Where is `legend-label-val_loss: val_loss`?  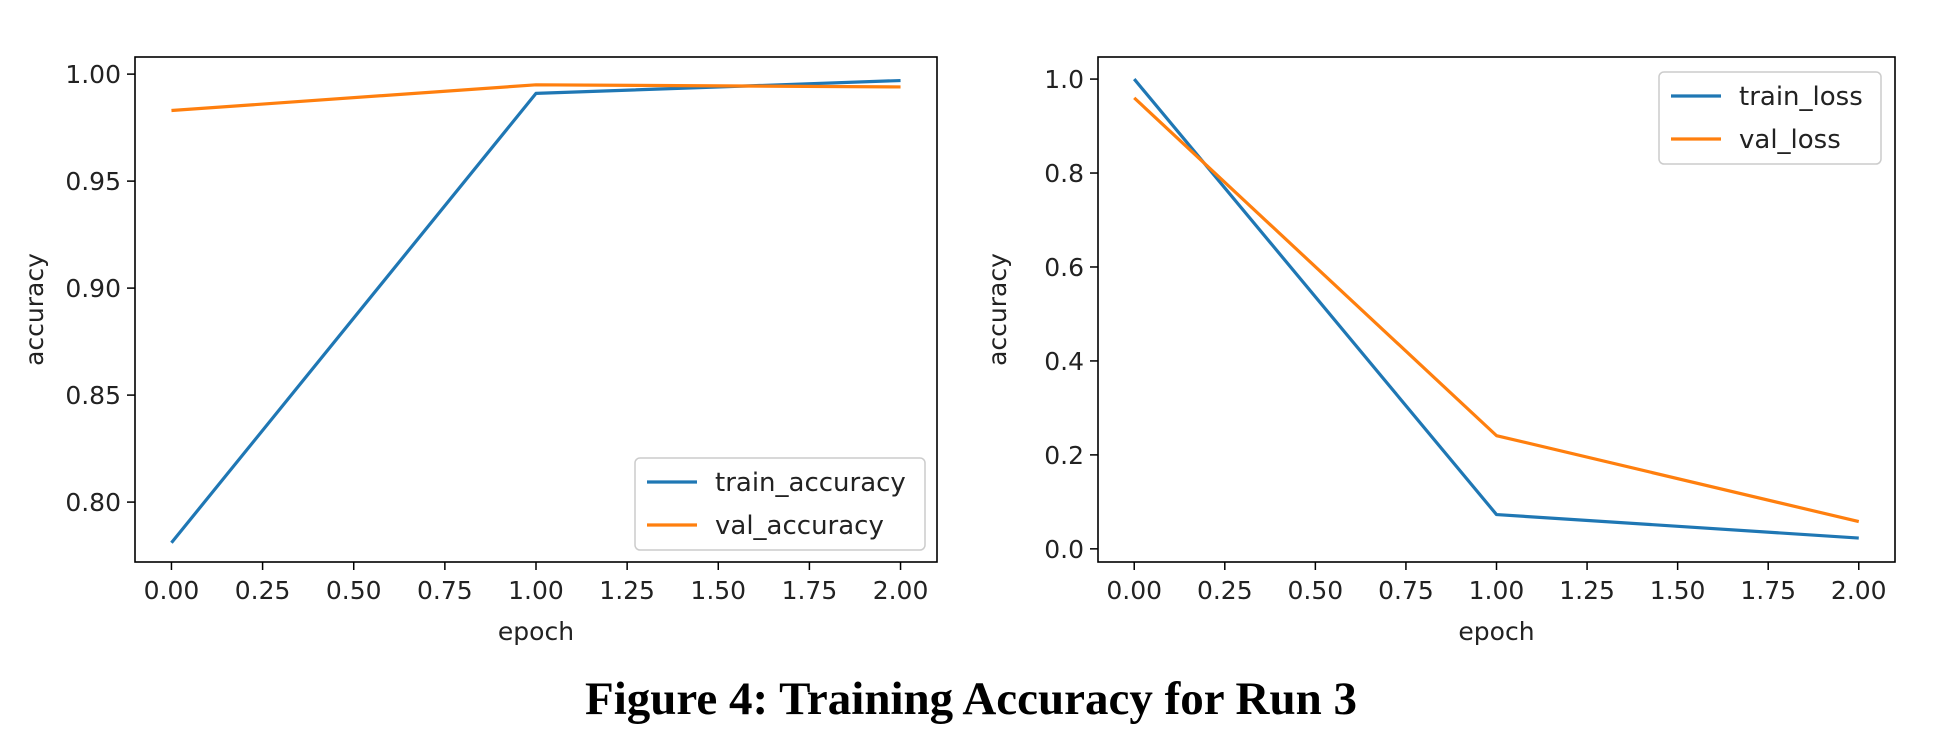 legend-label-val_loss: val_loss is located at coordinates (1790, 140).